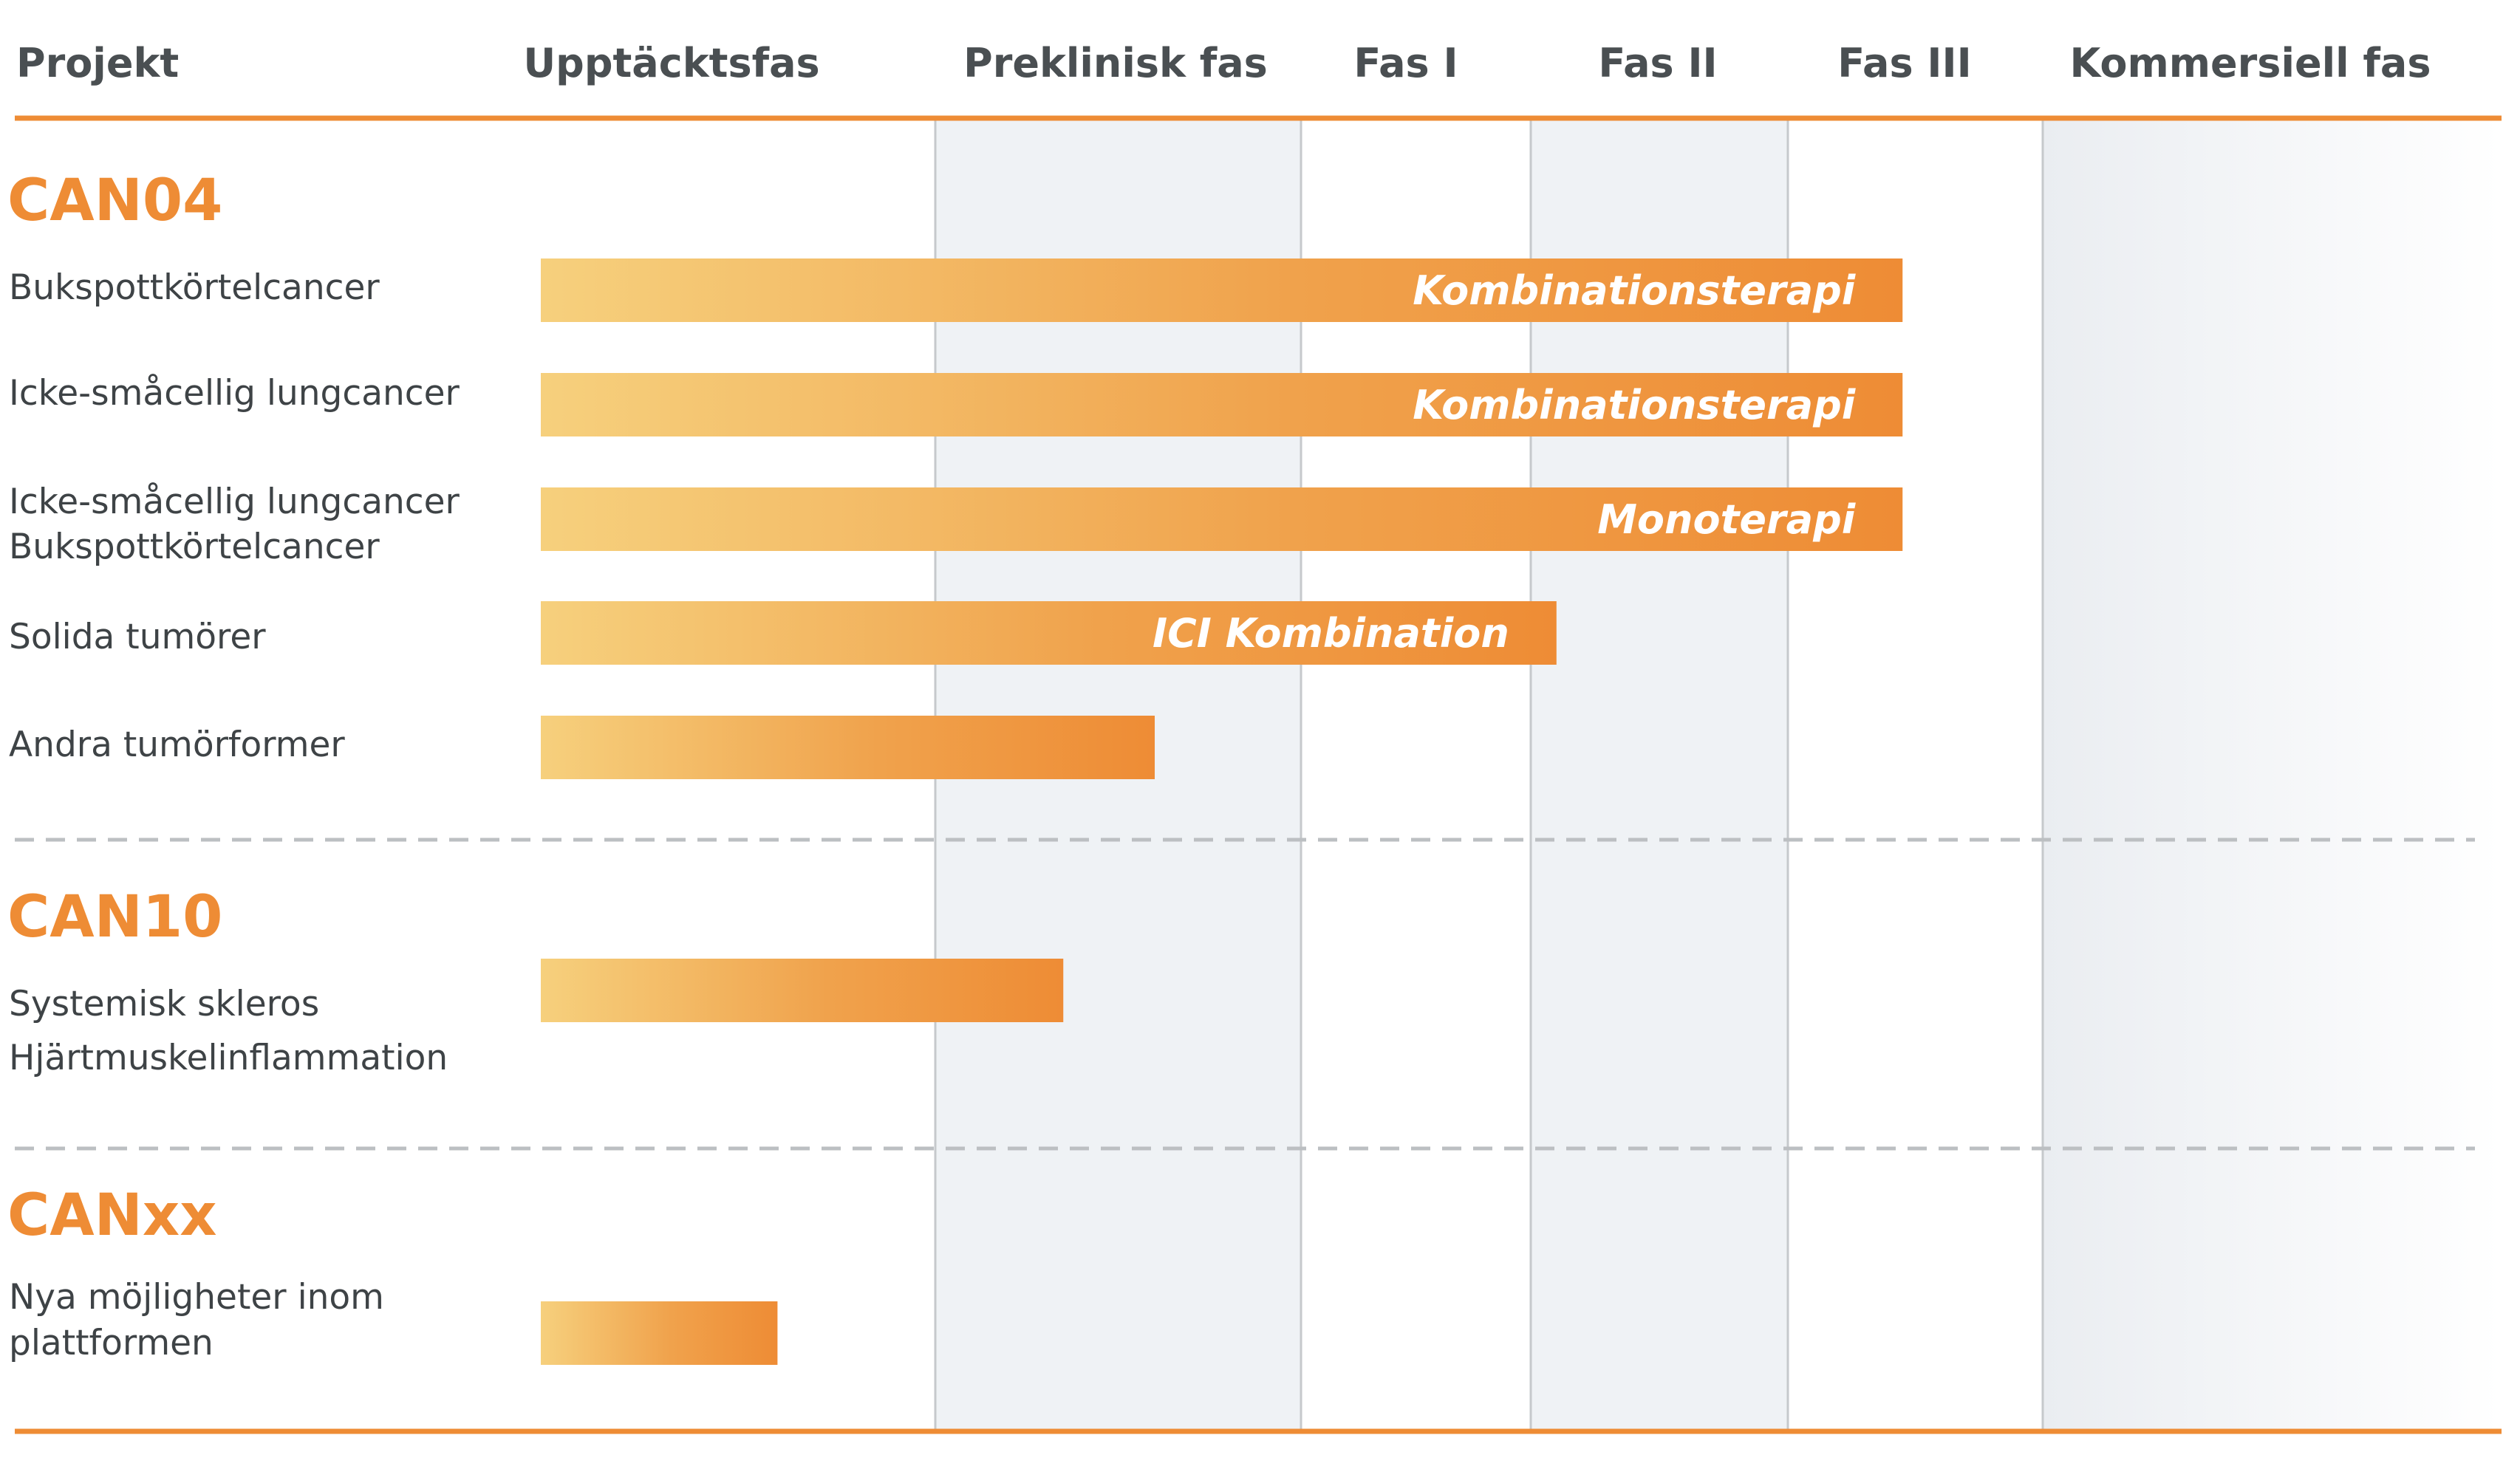 This screenshot has width=2520, height=1469. I want to click on bar-label-can04-3: Monoterapi, so click(1727, 520).